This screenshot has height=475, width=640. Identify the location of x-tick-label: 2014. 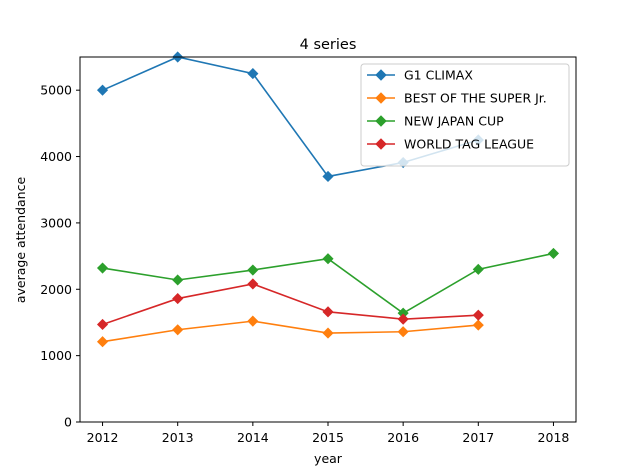
(253, 437).